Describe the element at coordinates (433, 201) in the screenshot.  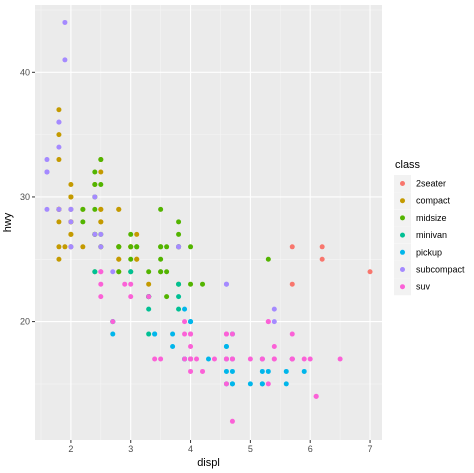
I see `legend-label-compact: compact` at that location.